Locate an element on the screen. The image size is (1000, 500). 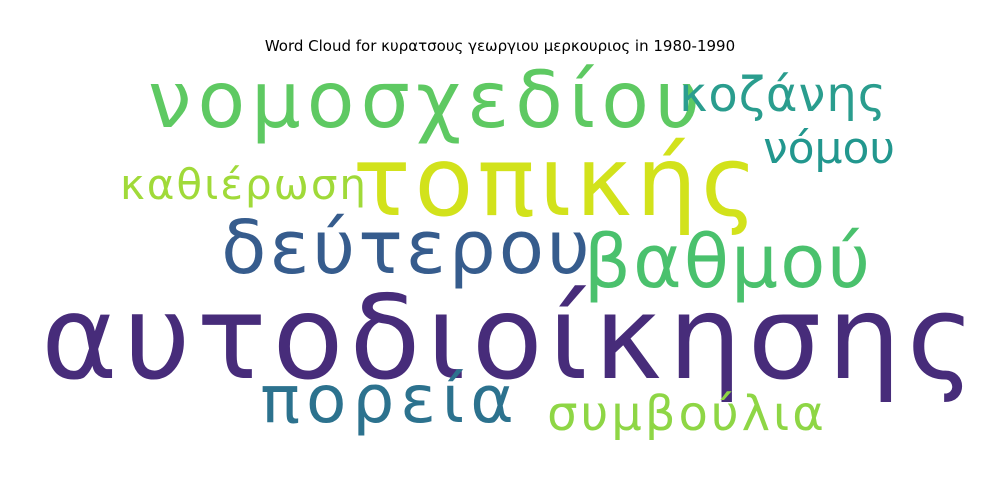
word-3: νομοσχεδίου is located at coordinates (427, 101).